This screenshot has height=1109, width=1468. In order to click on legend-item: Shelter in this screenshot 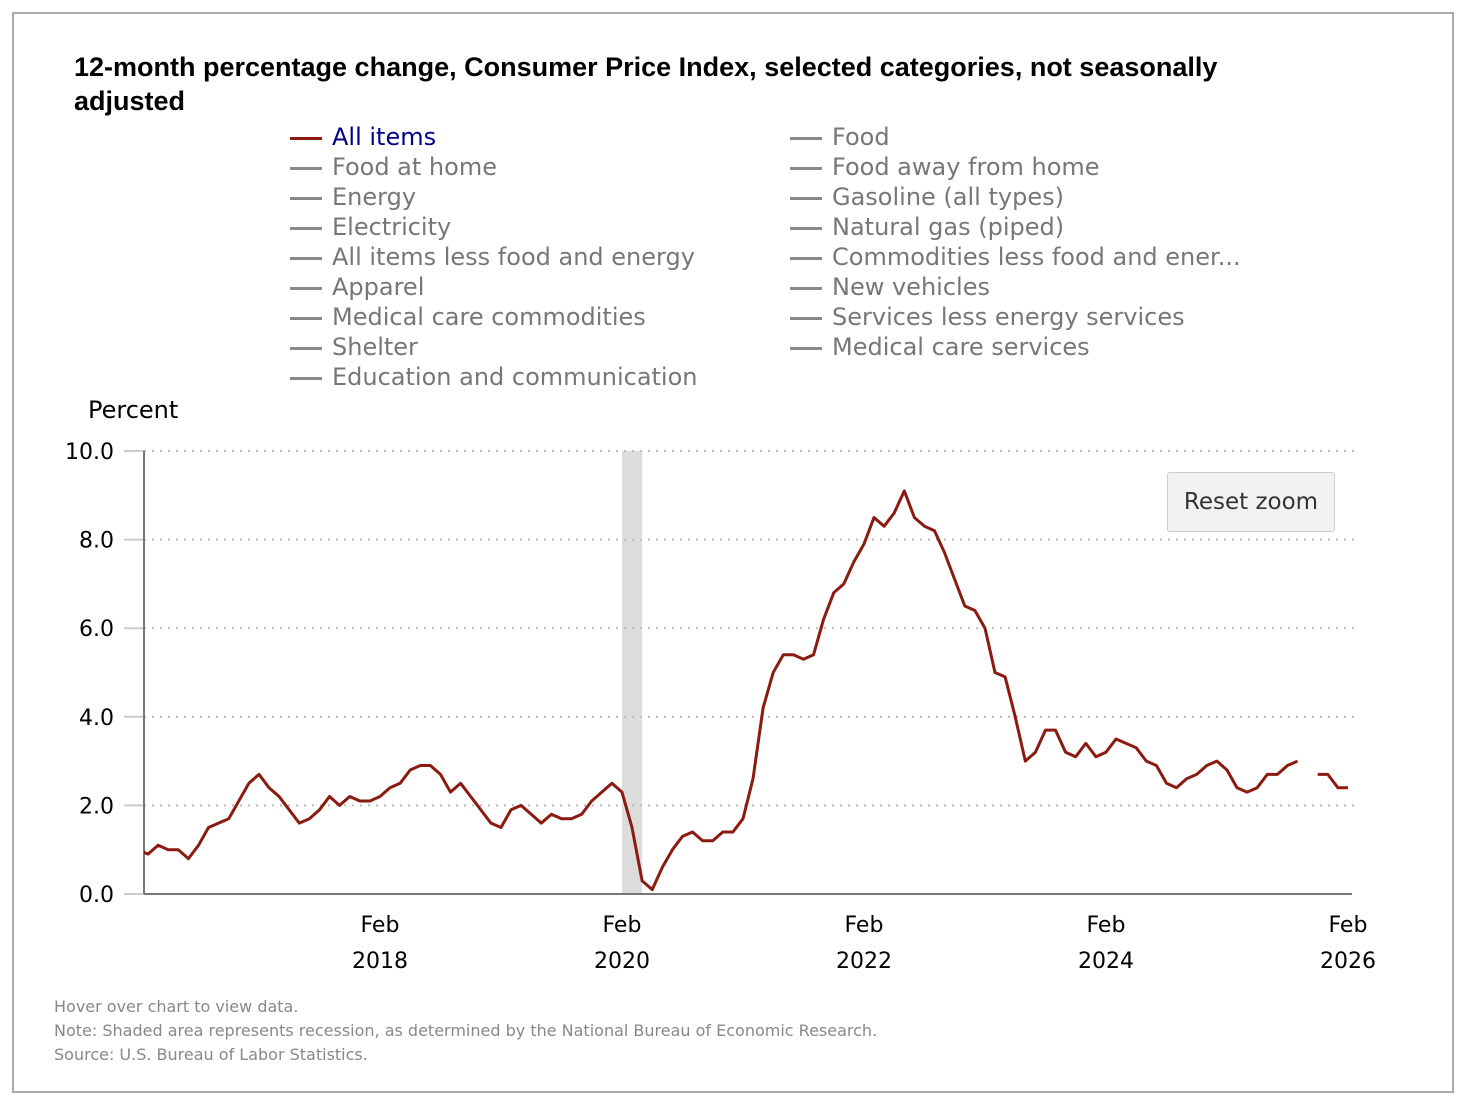, I will do `click(354, 347)`.